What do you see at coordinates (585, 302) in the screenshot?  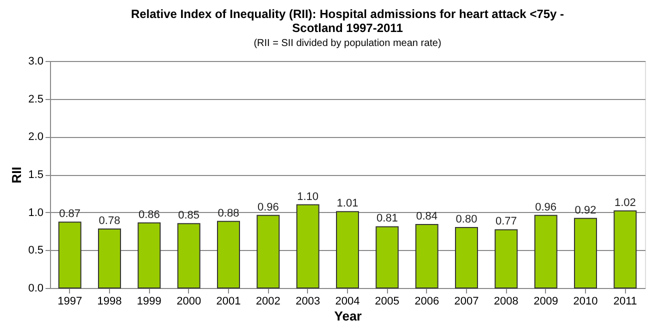 I see `x-tick-label: 2010` at bounding box center [585, 302].